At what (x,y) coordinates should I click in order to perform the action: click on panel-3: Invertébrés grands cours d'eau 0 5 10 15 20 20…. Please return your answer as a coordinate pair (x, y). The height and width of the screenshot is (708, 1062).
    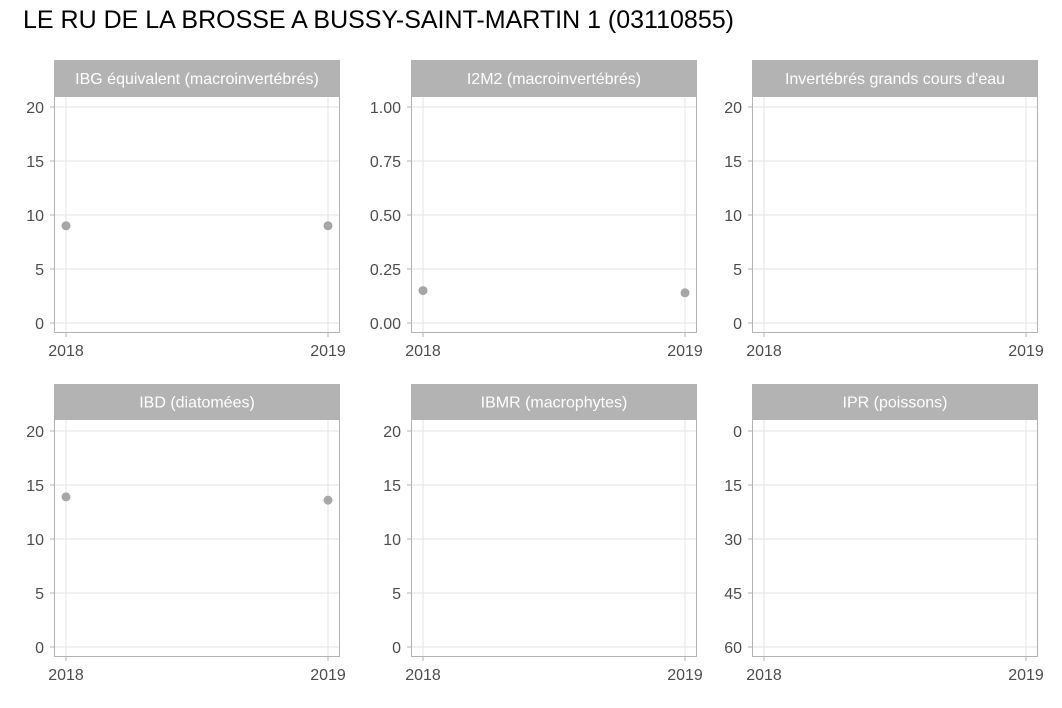
    Looking at the image, I should click on (884, 210).